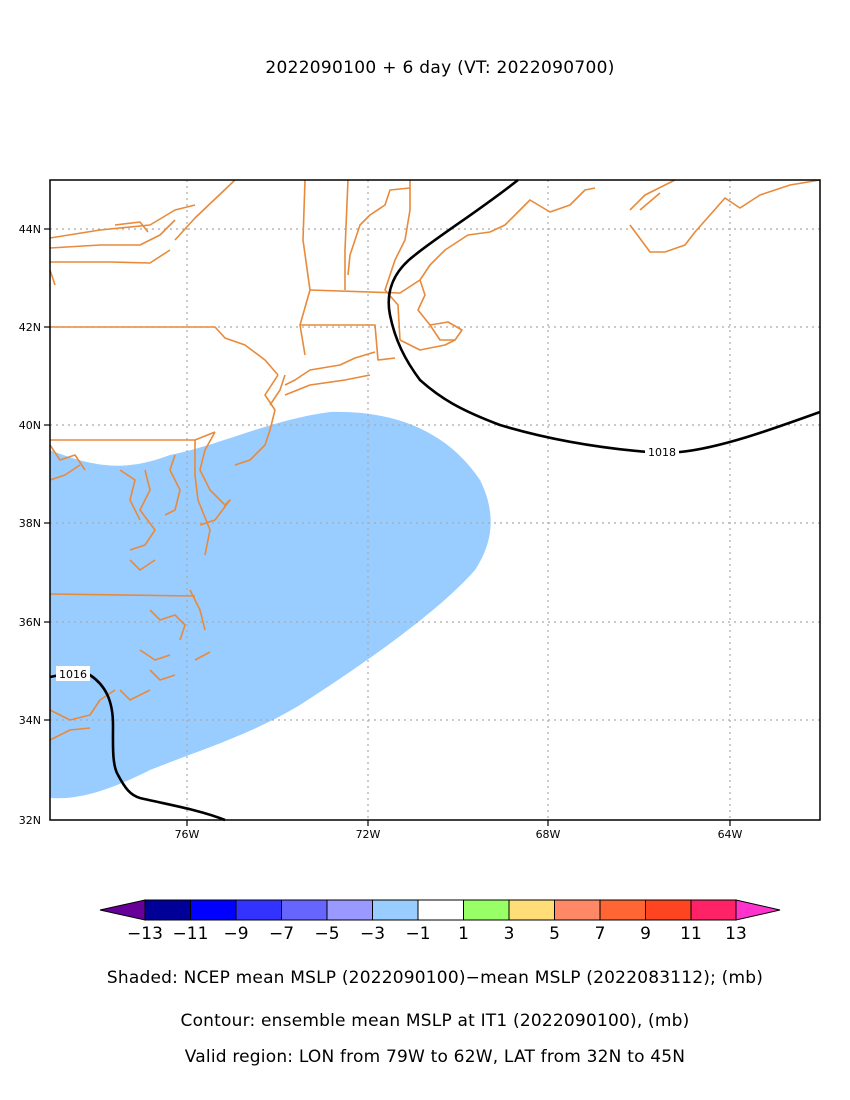  What do you see at coordinates (145, 934) in the screenshot?
I see `colorbar-label: −13` at bounding box center [145, 934].